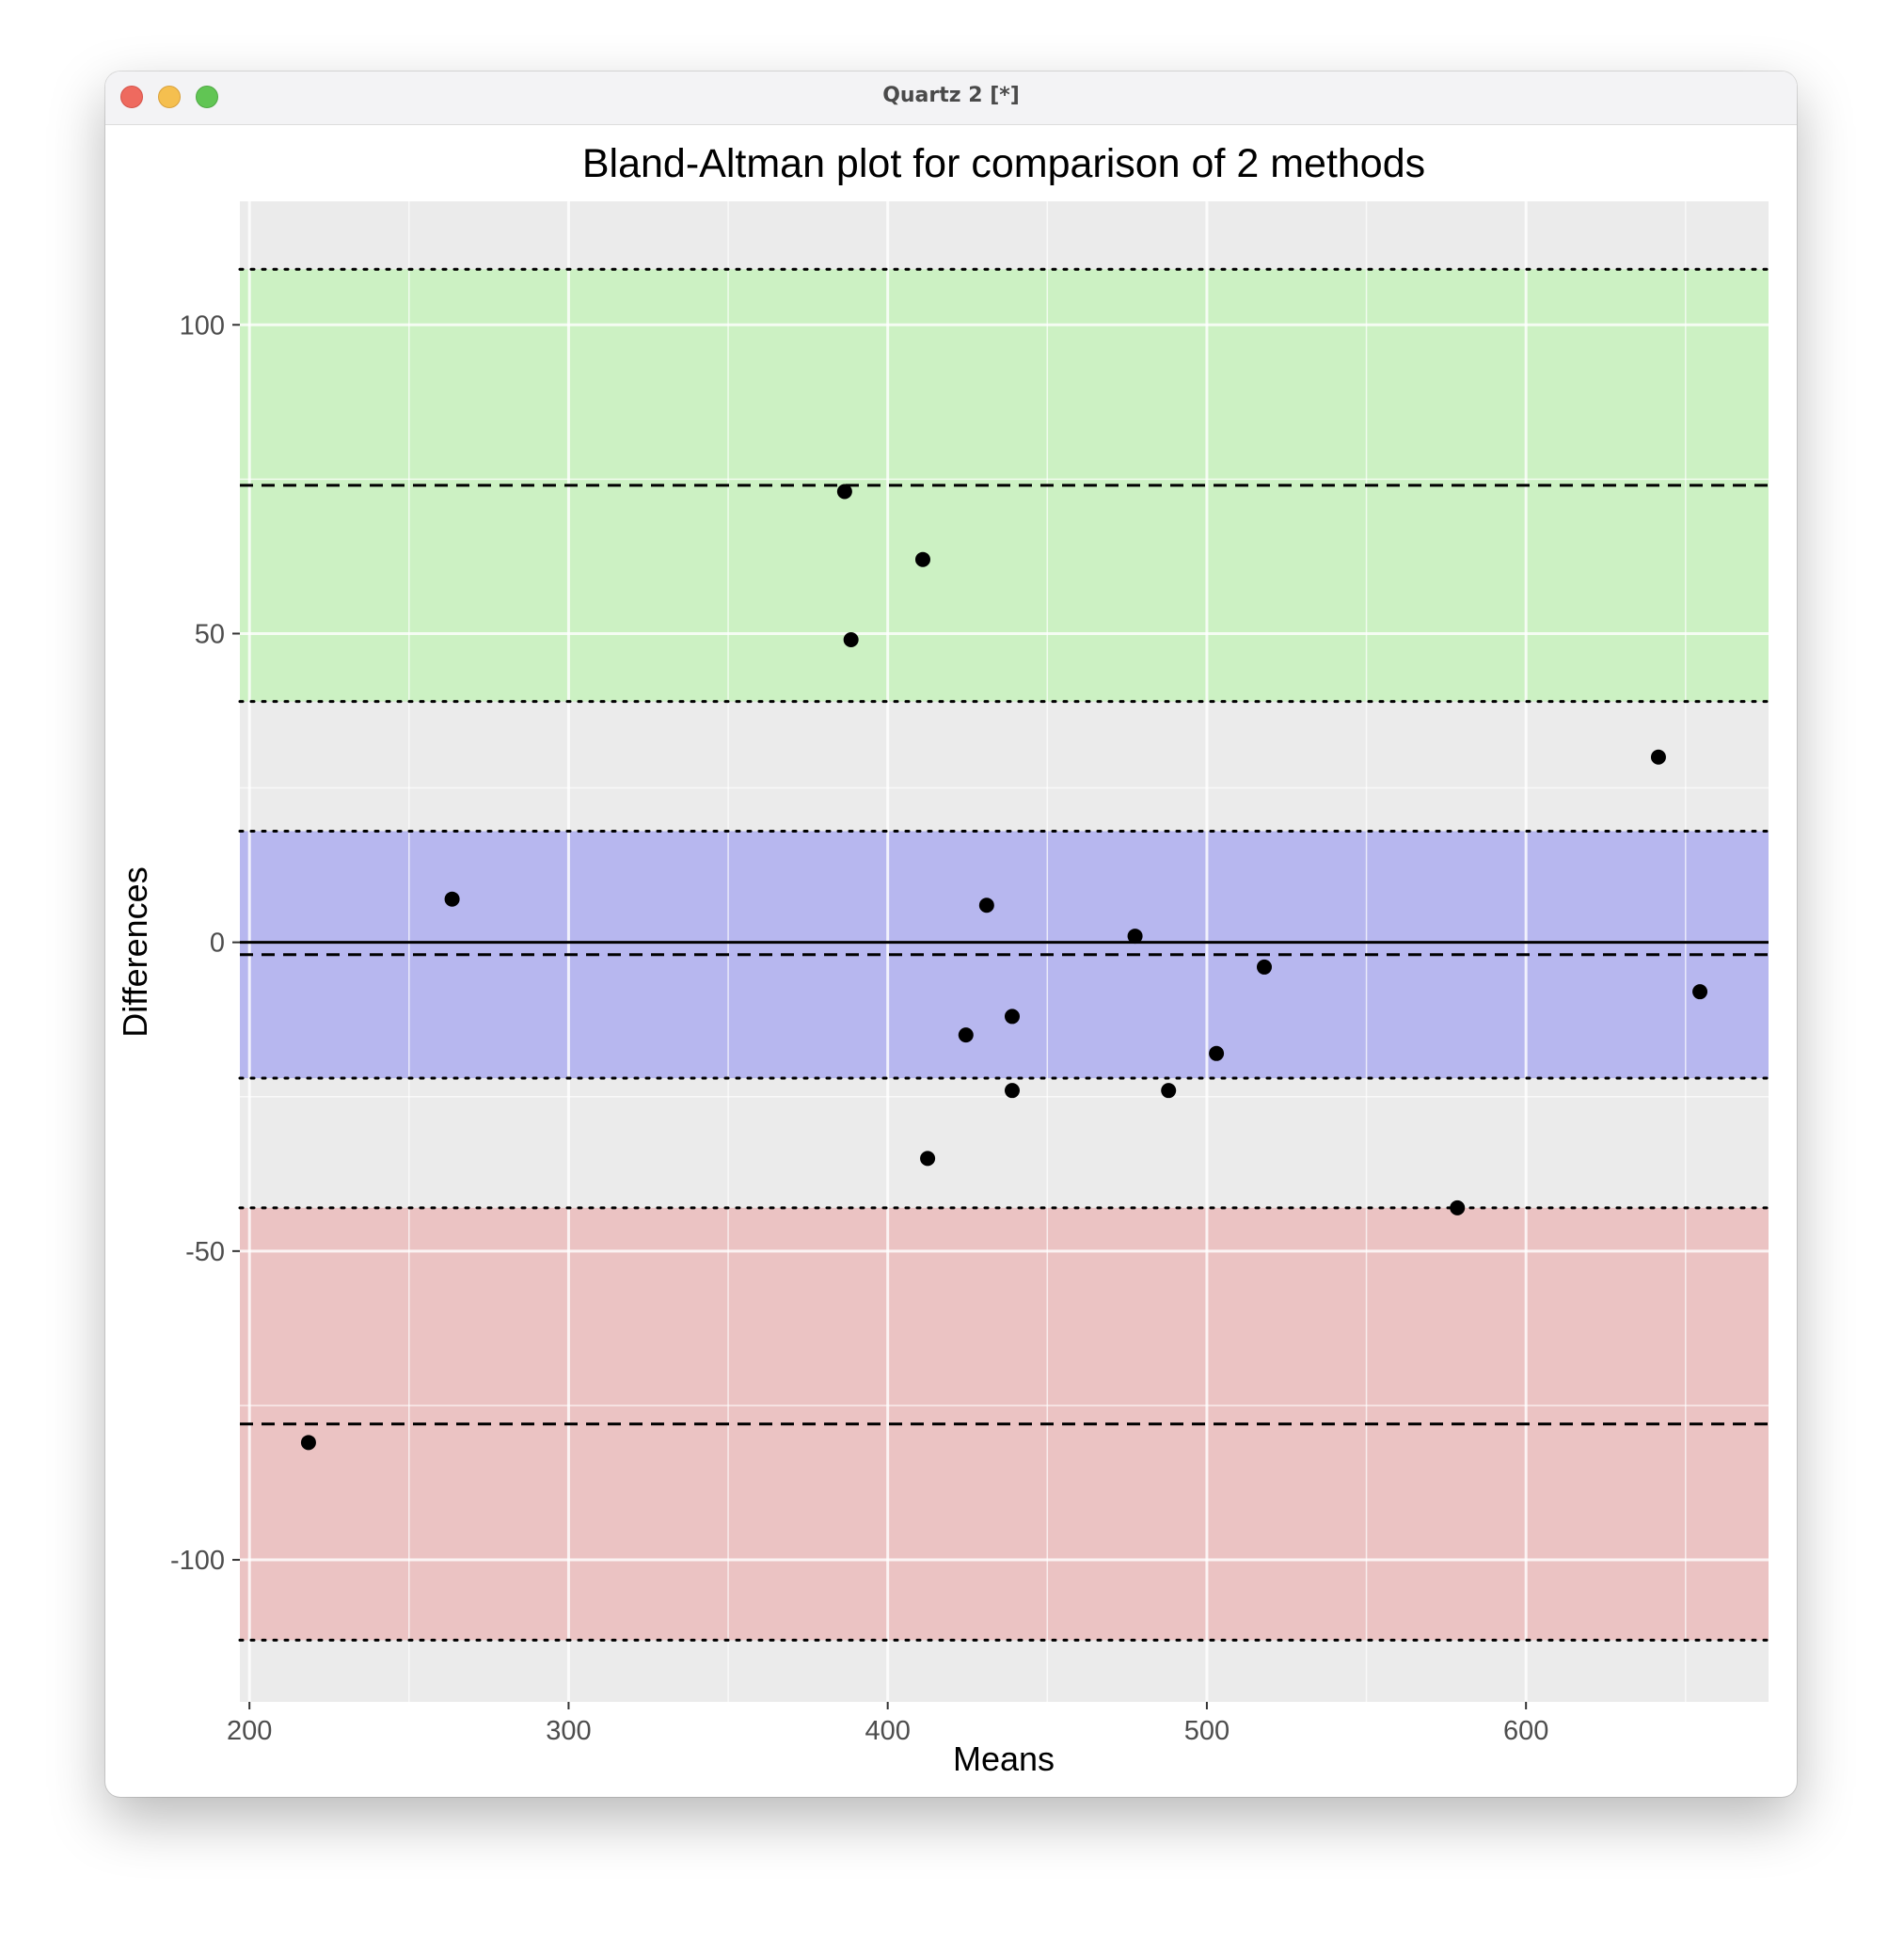 Image resolution: width=1904 pixels, height=1938 pixels. What do you see at coordinates (169, 97) in the screenshot?
I see `minimize-button` at bounding box center [169, 97].